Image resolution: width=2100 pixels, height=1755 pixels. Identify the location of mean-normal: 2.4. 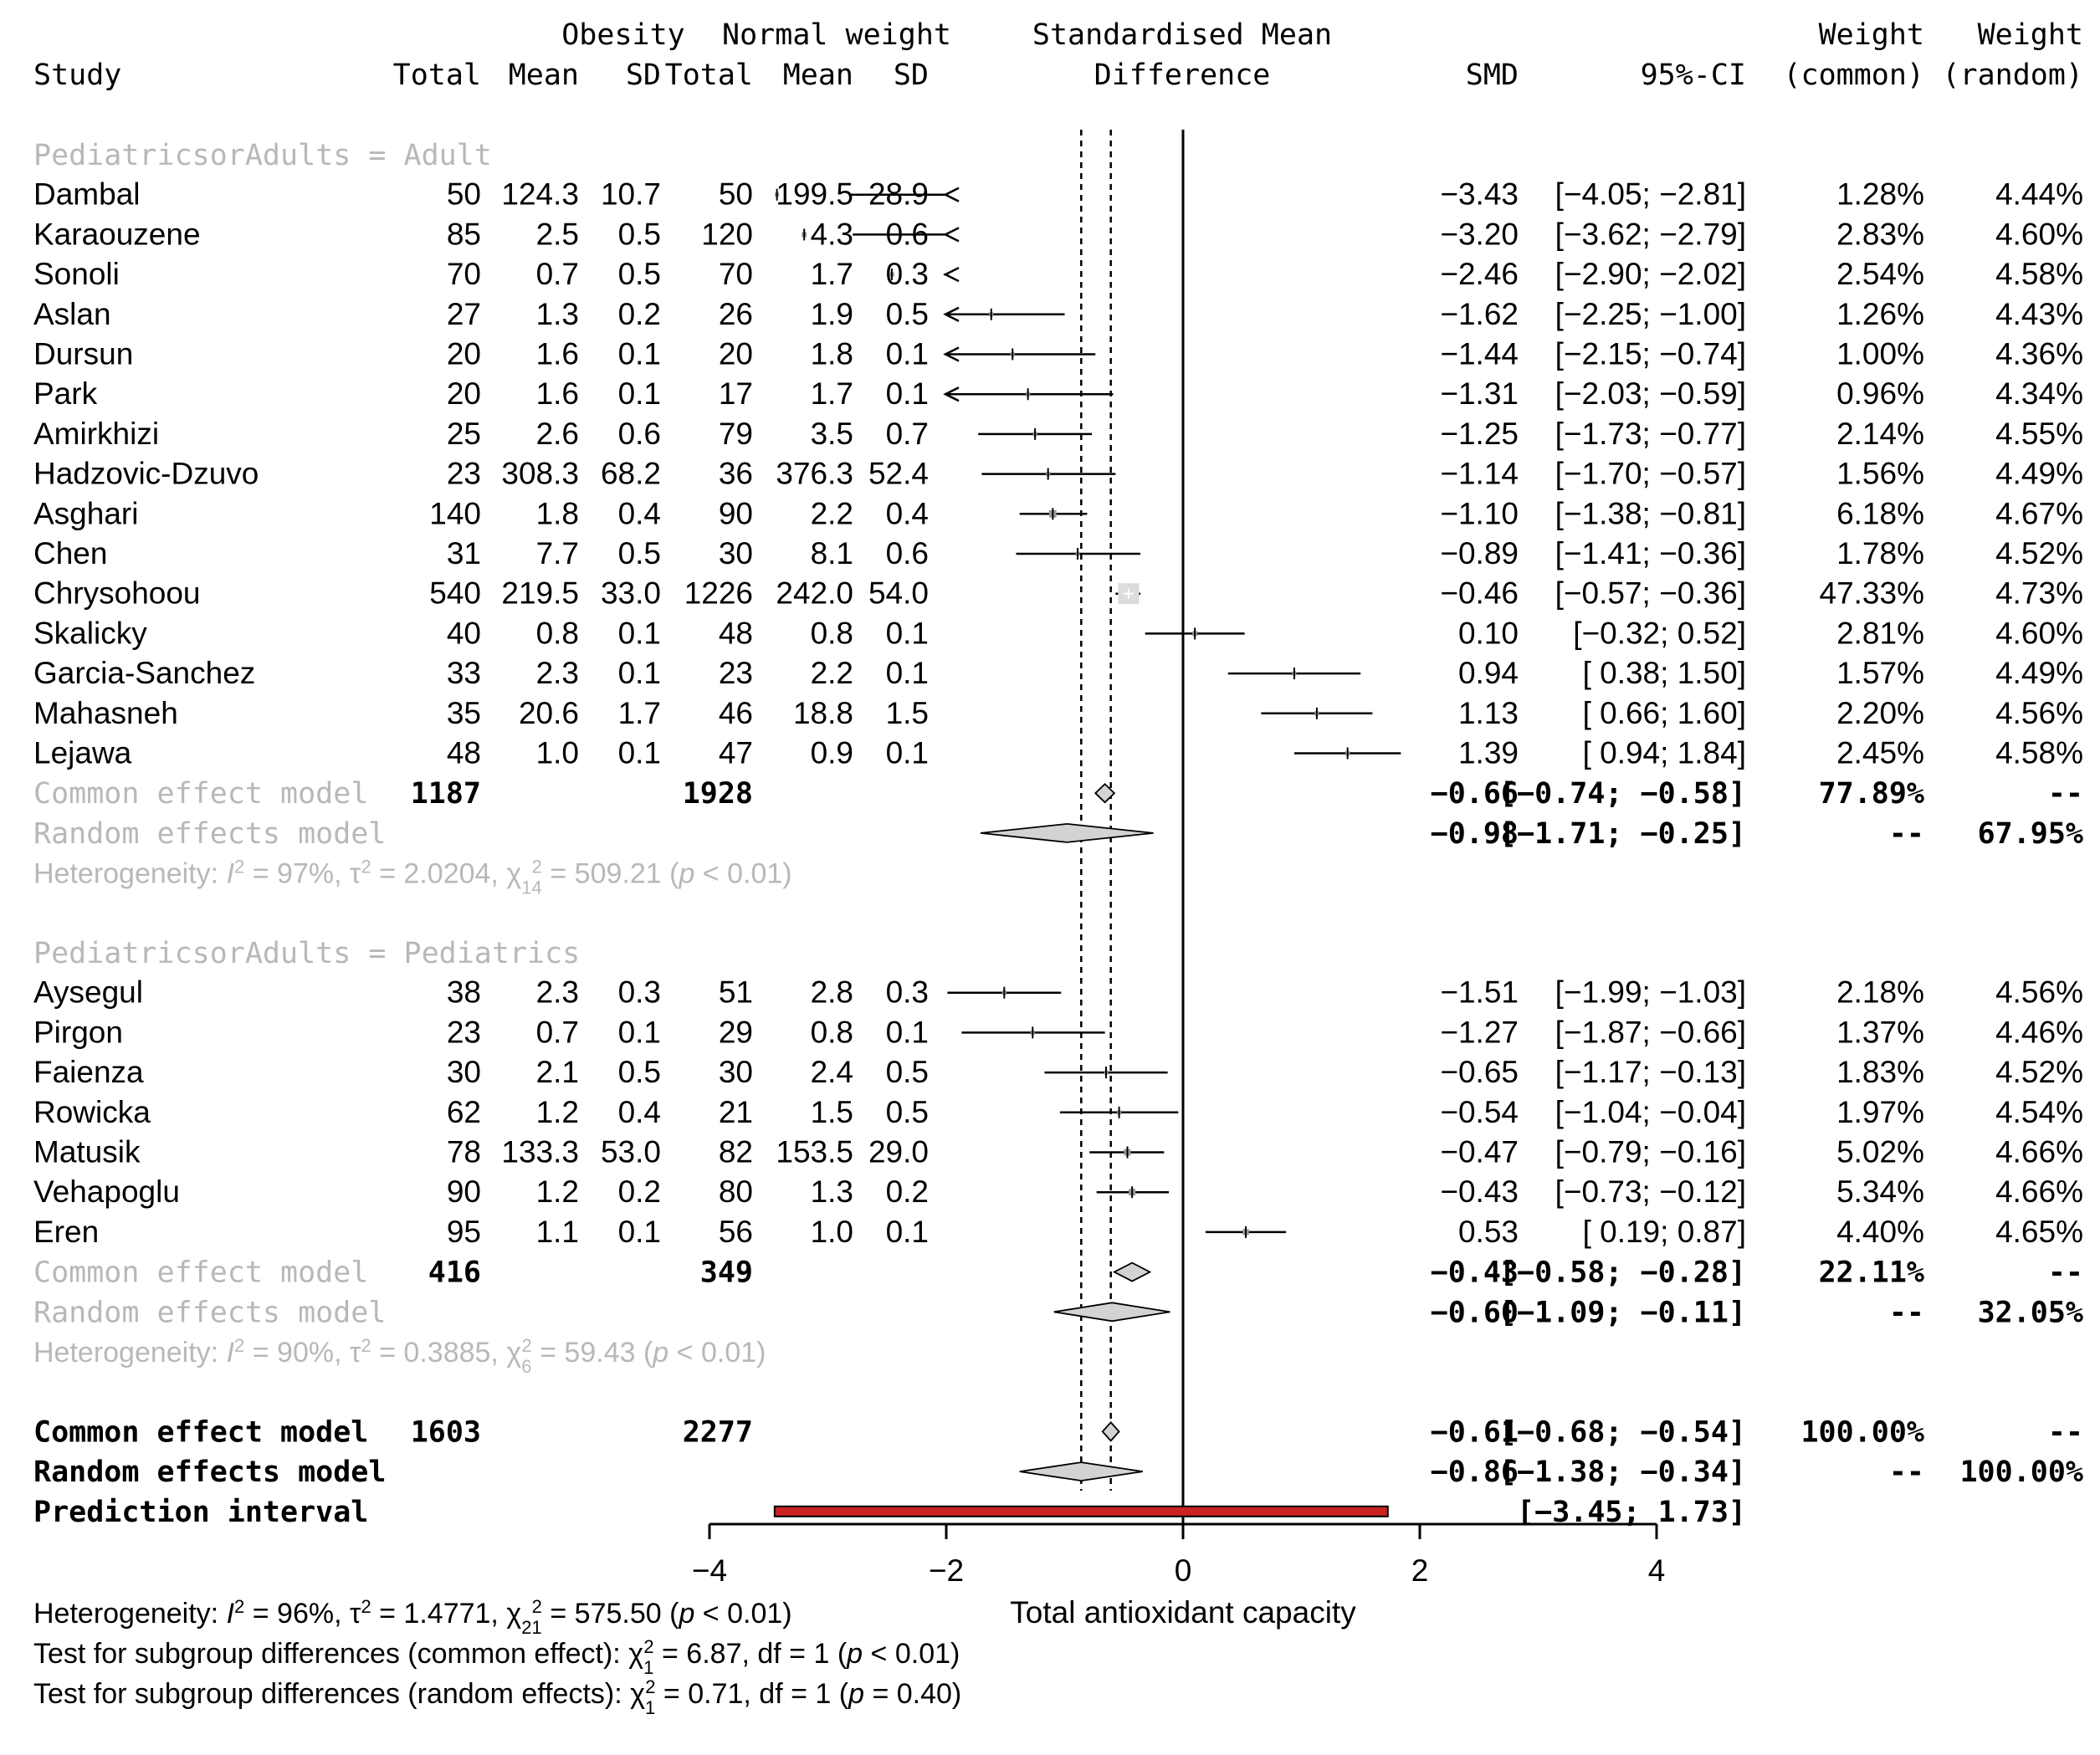
(832, 1072).